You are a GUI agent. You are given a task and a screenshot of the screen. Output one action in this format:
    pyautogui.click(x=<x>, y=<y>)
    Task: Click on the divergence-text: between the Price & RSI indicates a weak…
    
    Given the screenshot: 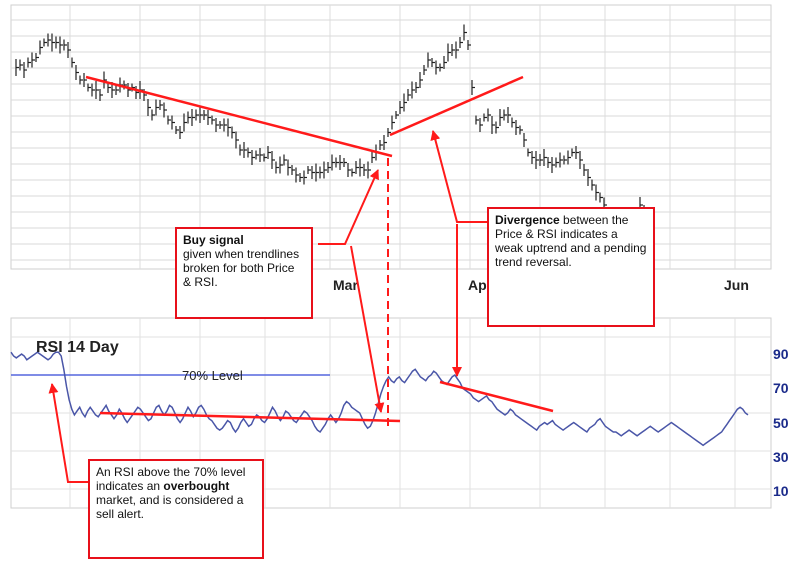 What is the action you would take?
    pyautogui.click(x=571, y=241)
    